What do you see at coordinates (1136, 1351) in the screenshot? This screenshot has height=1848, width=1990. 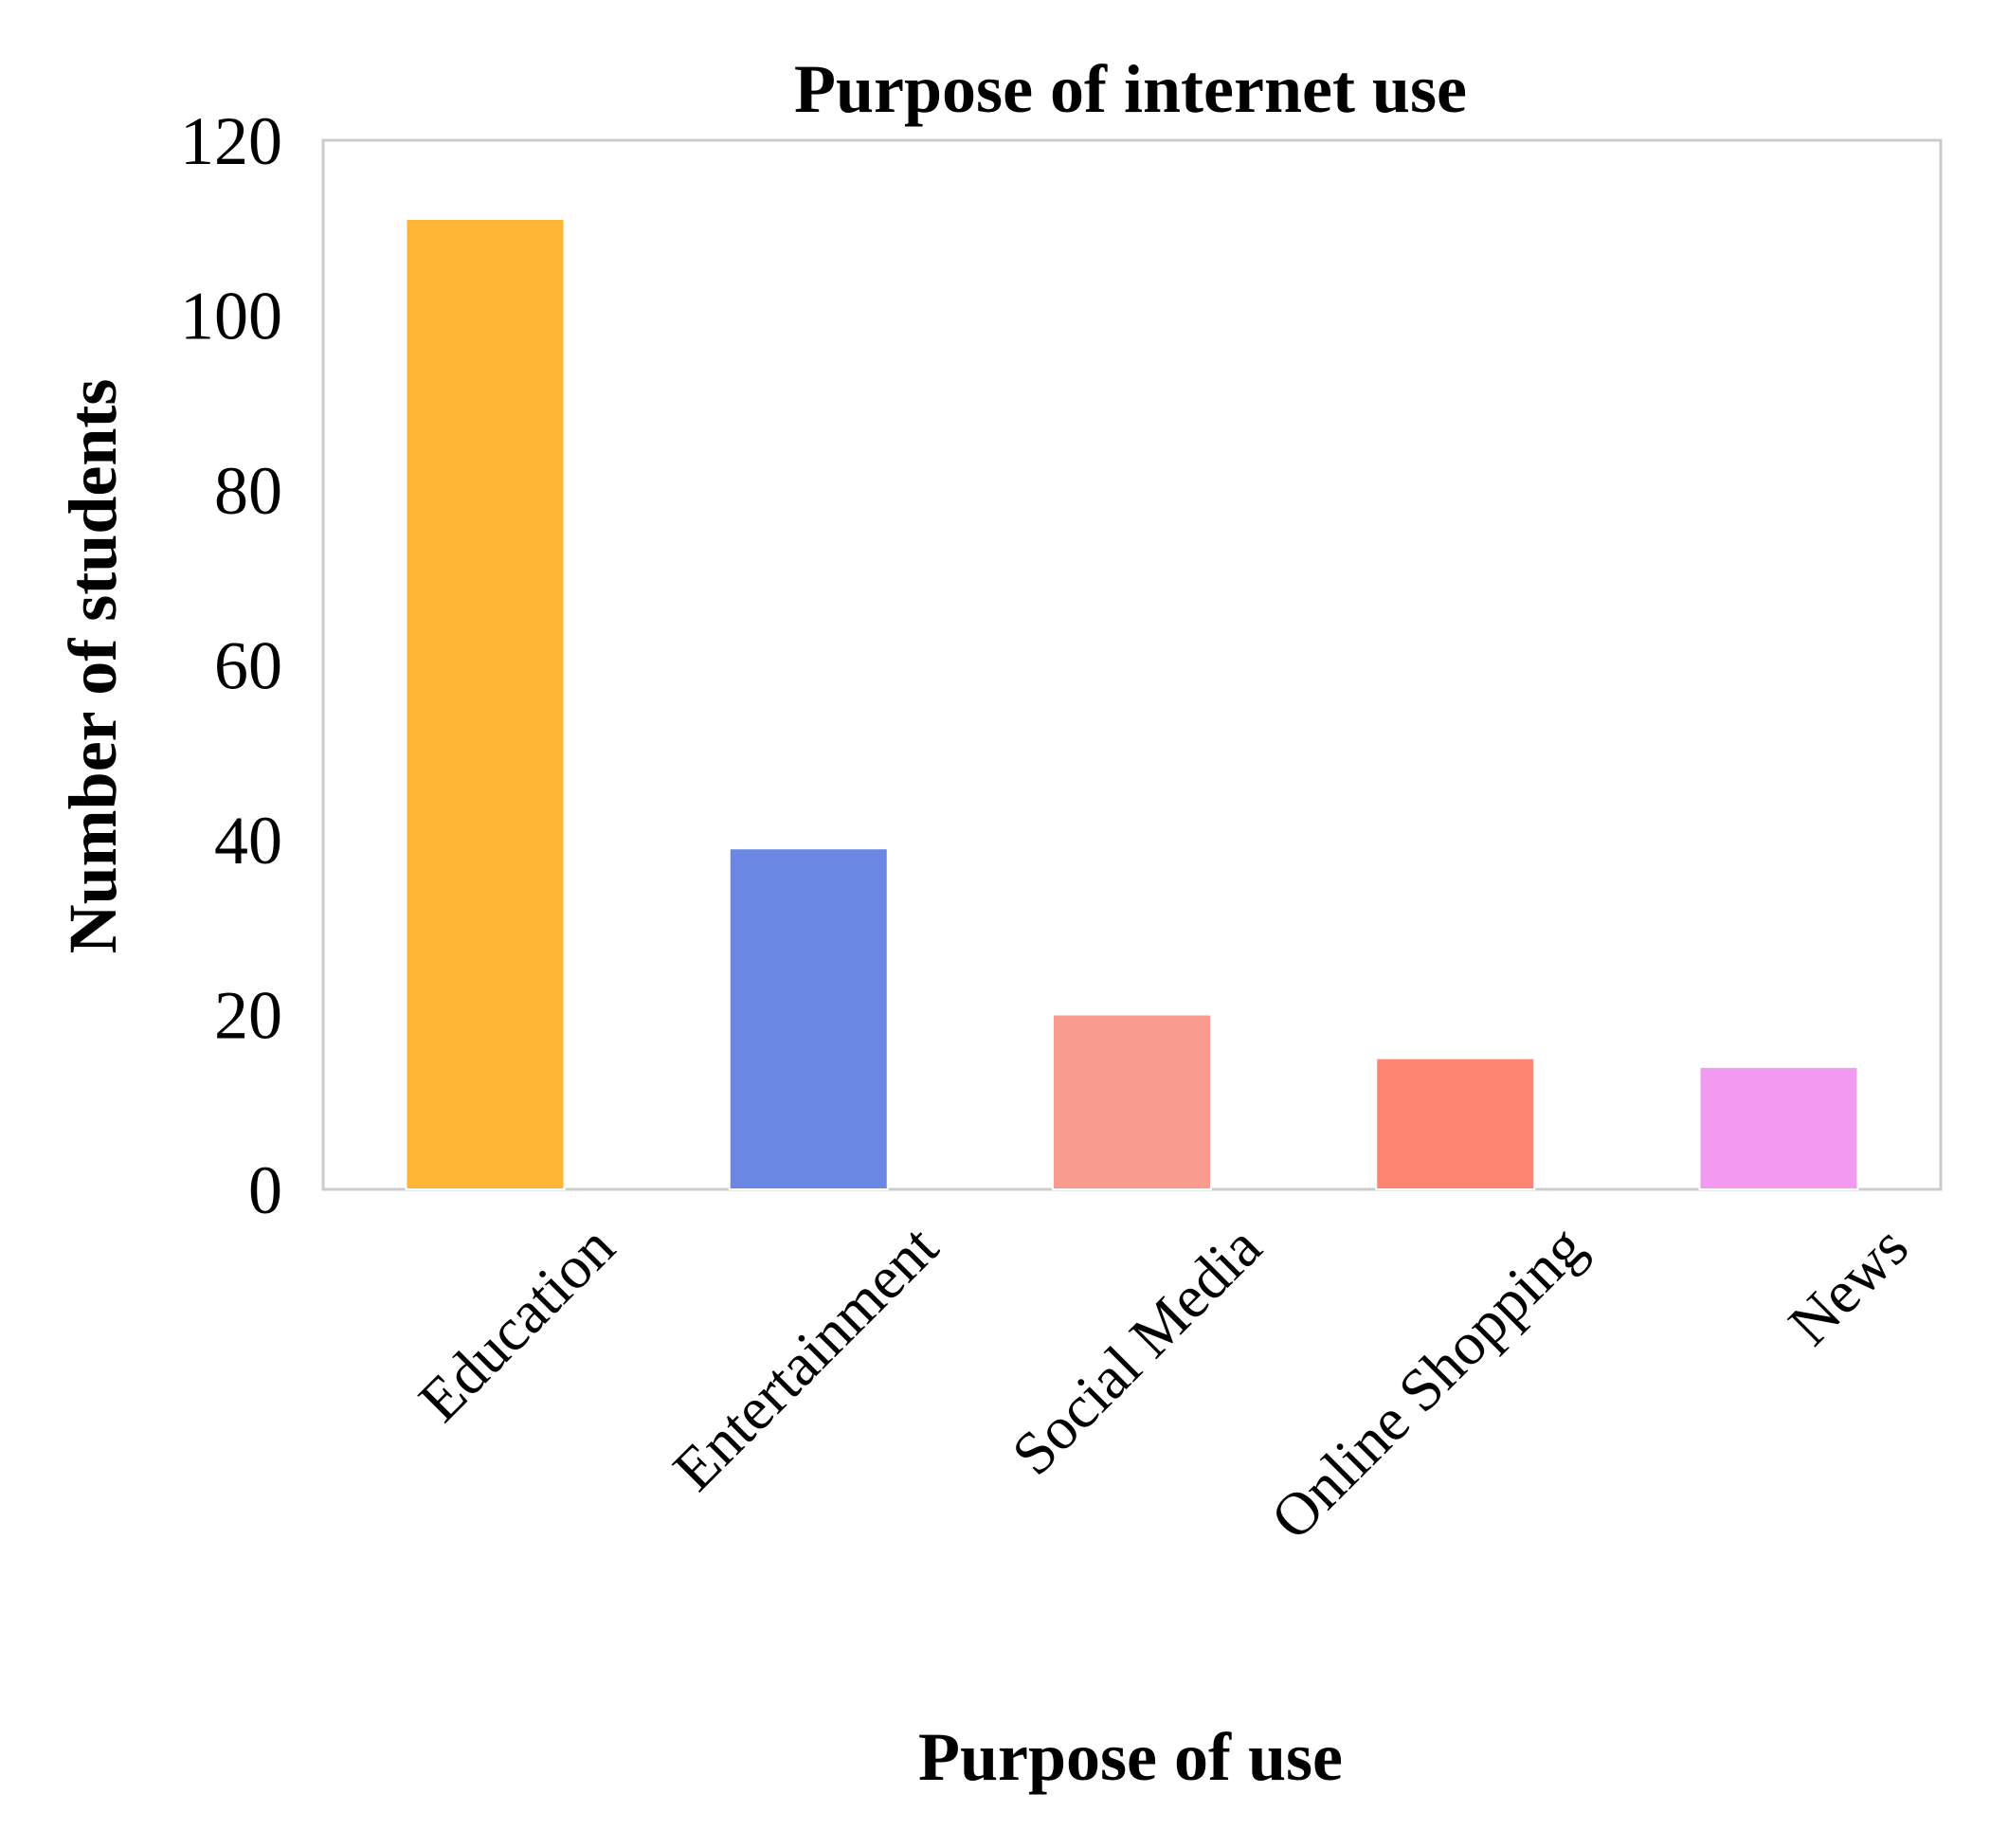 I see `x-tick-label: Social Media` at bounding box center [1136, 1351].